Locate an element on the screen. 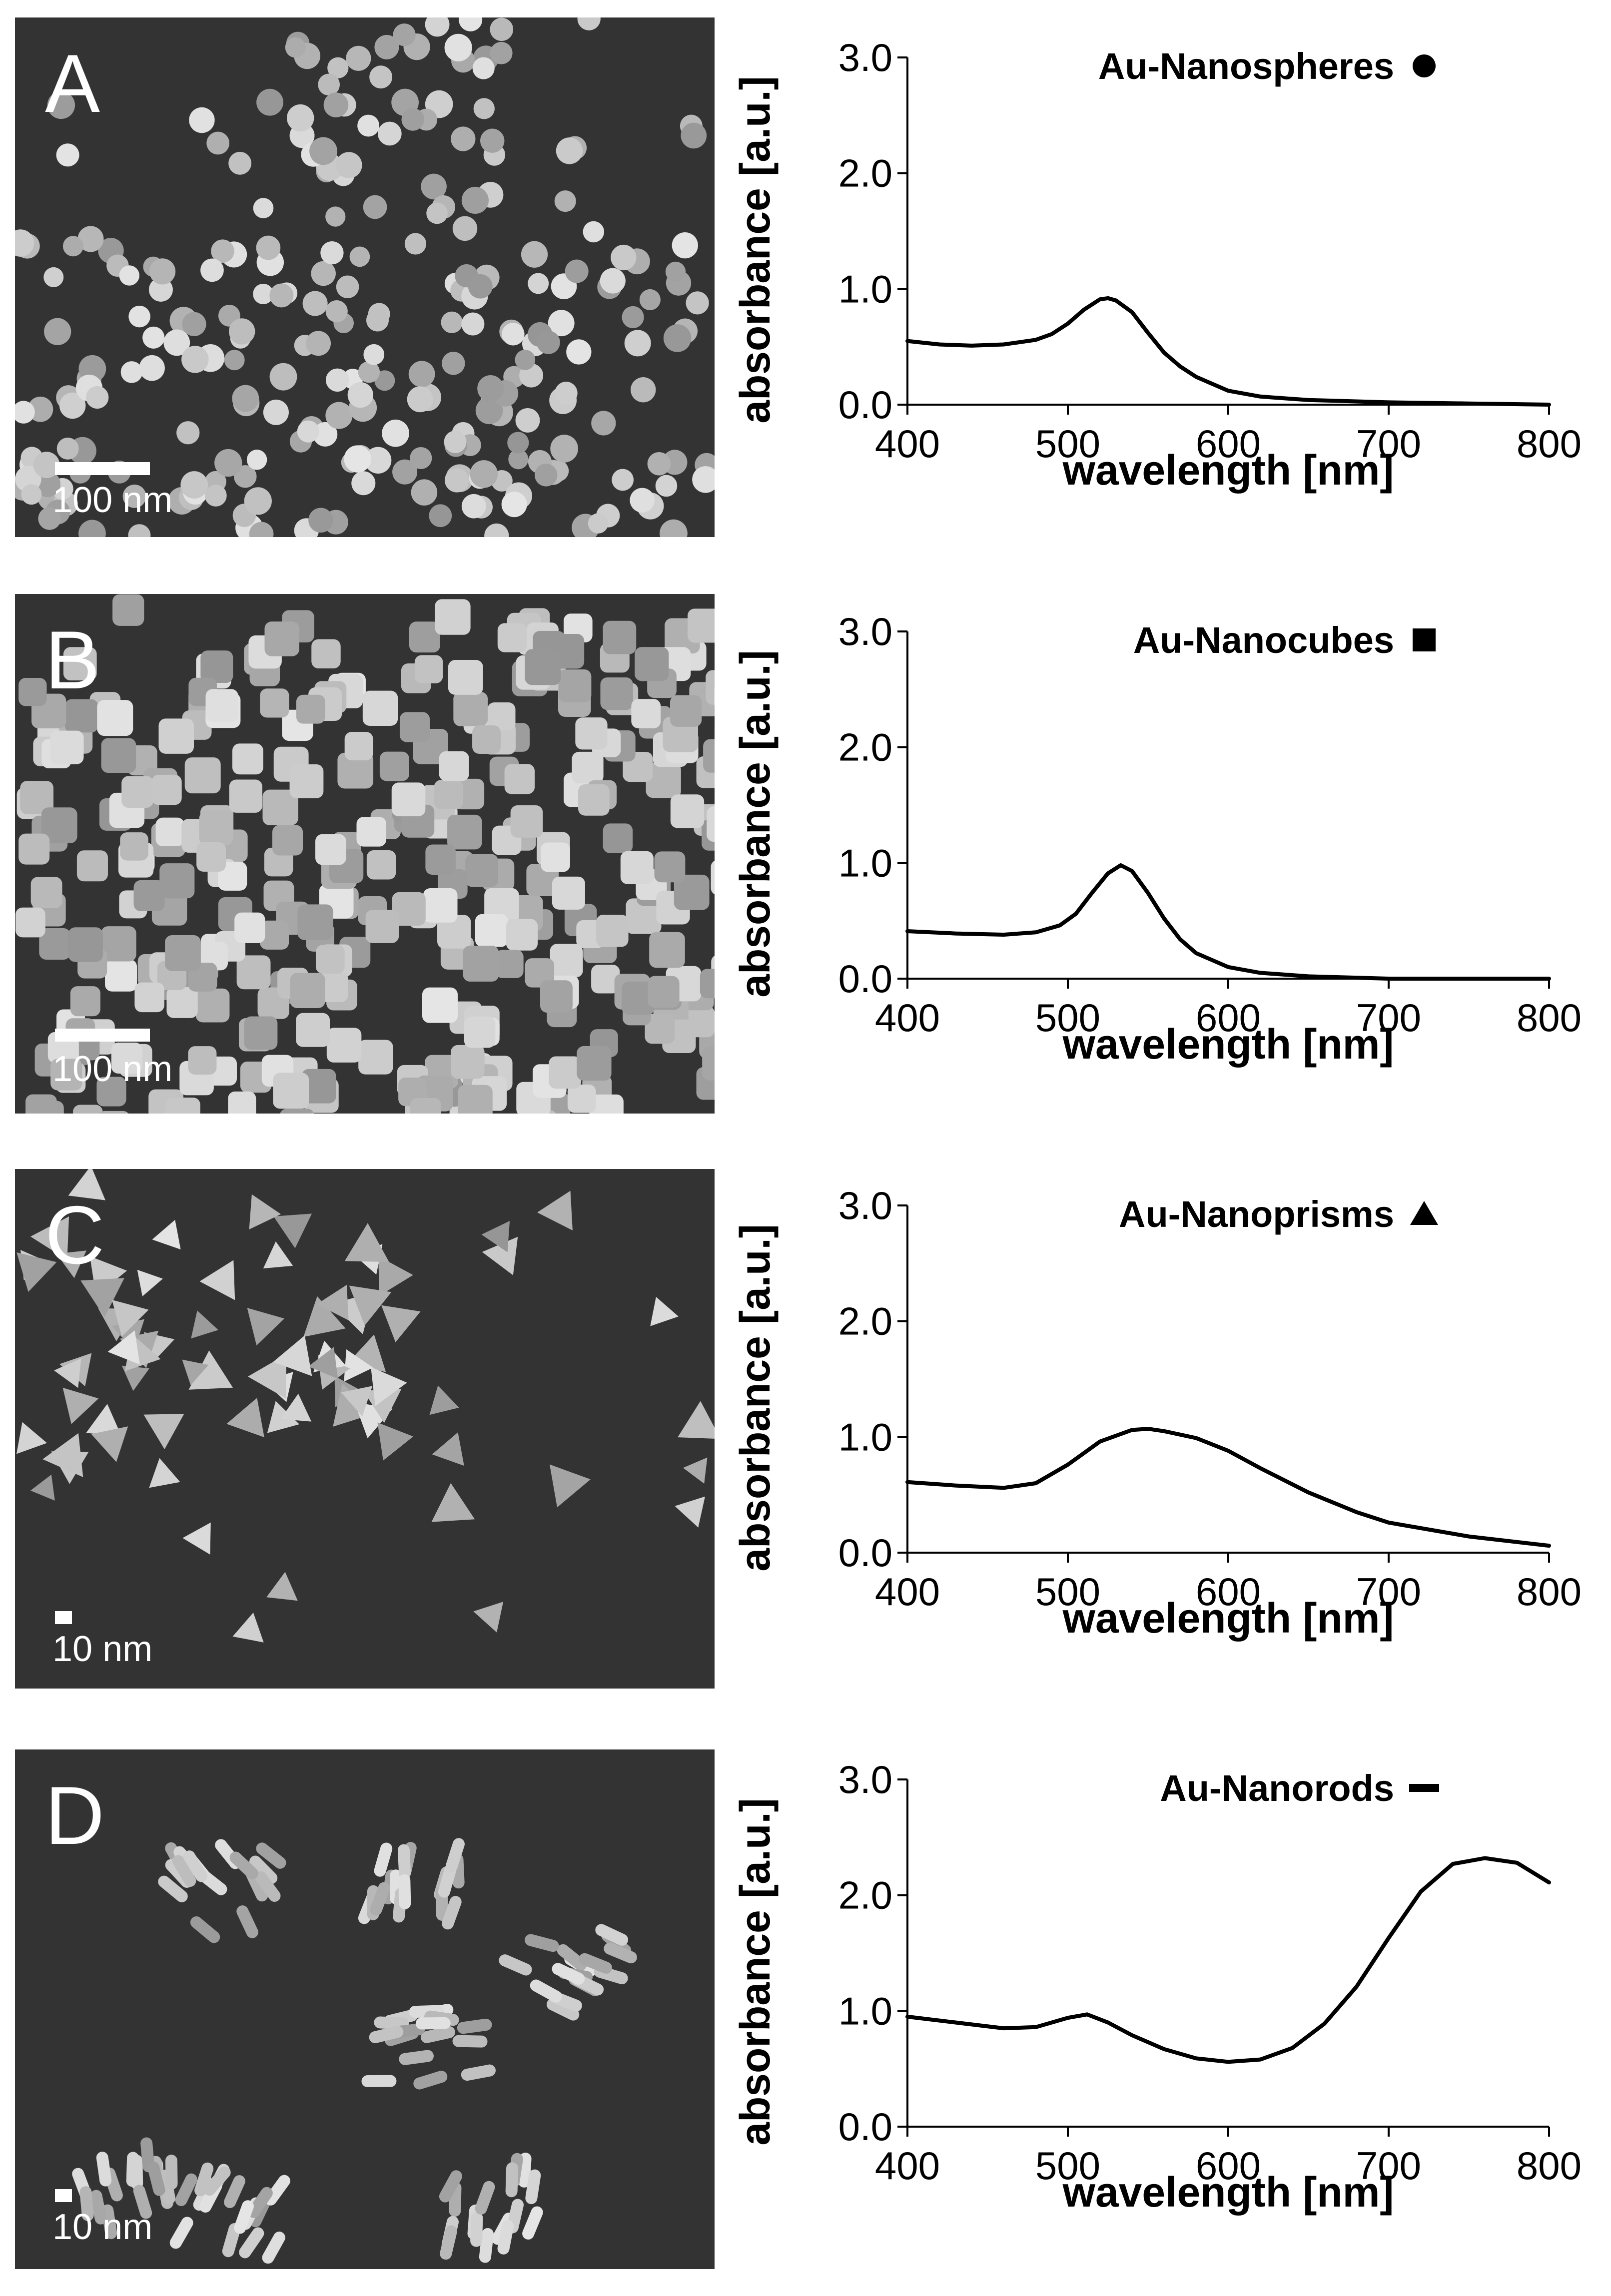  particle-field-a is located at coordinates (365, 277).